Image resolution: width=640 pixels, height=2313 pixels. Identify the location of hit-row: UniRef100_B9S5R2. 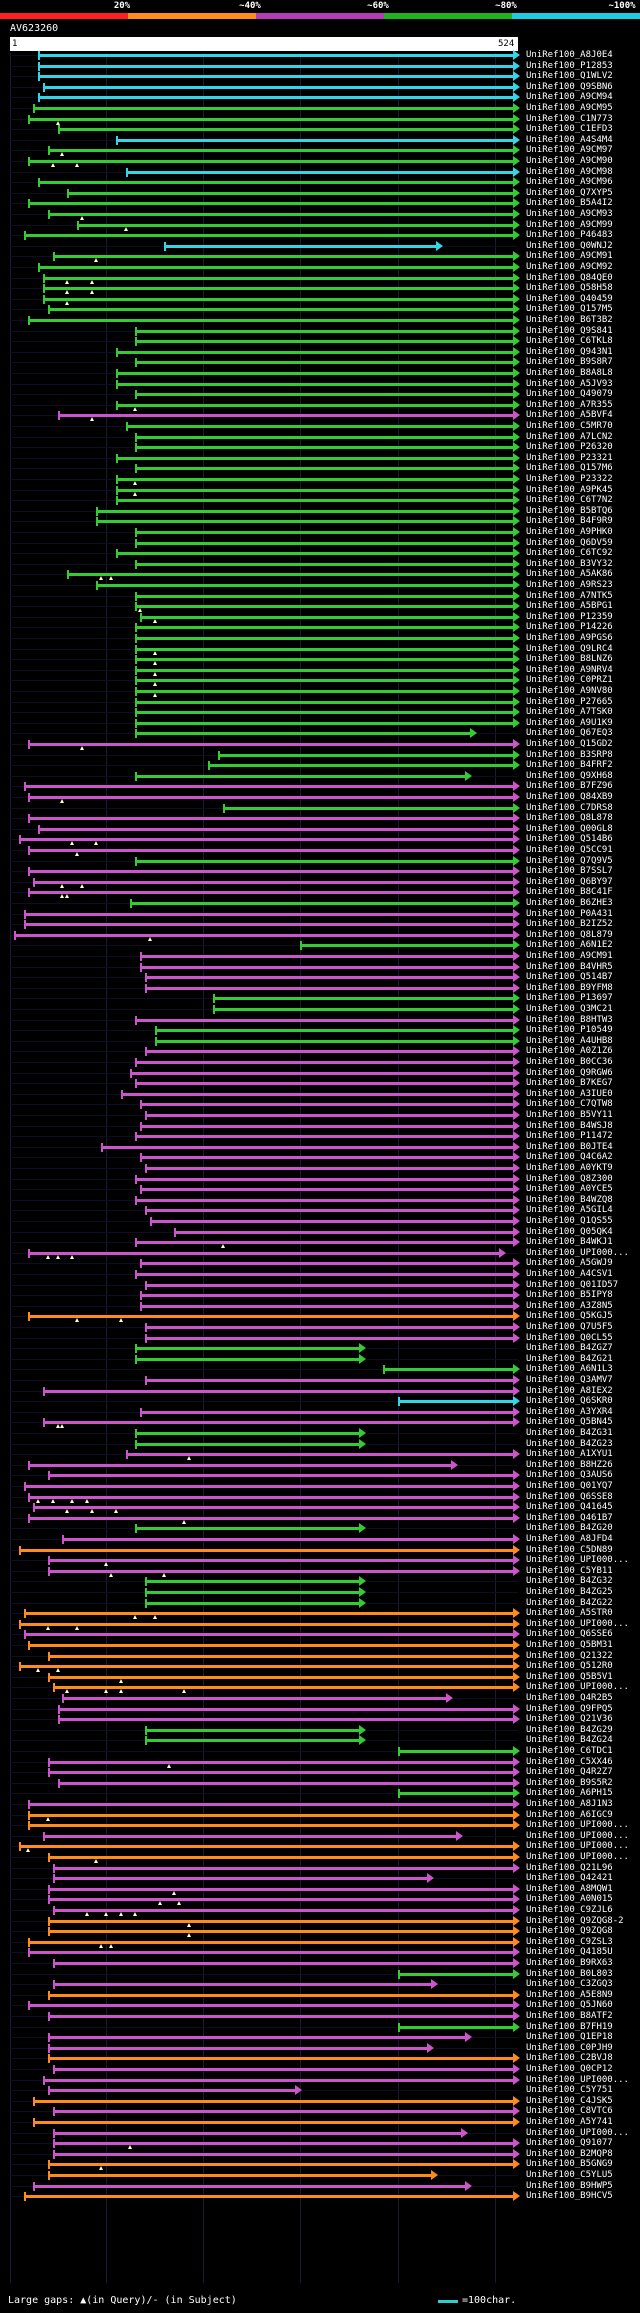
(320, 1783).